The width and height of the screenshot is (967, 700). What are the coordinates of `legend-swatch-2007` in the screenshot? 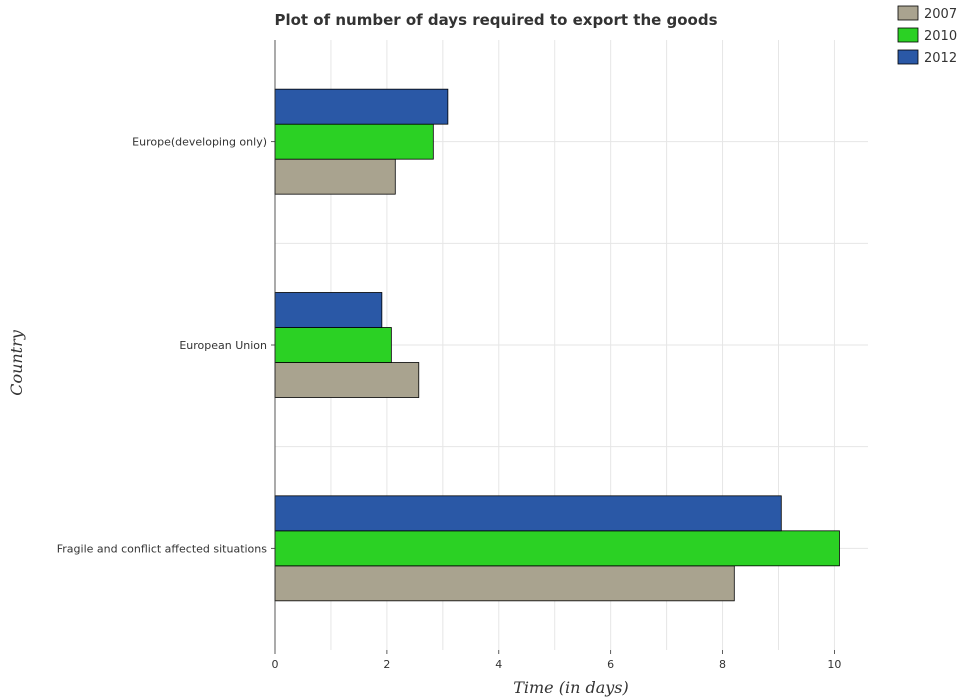 It's located at (908, 13).